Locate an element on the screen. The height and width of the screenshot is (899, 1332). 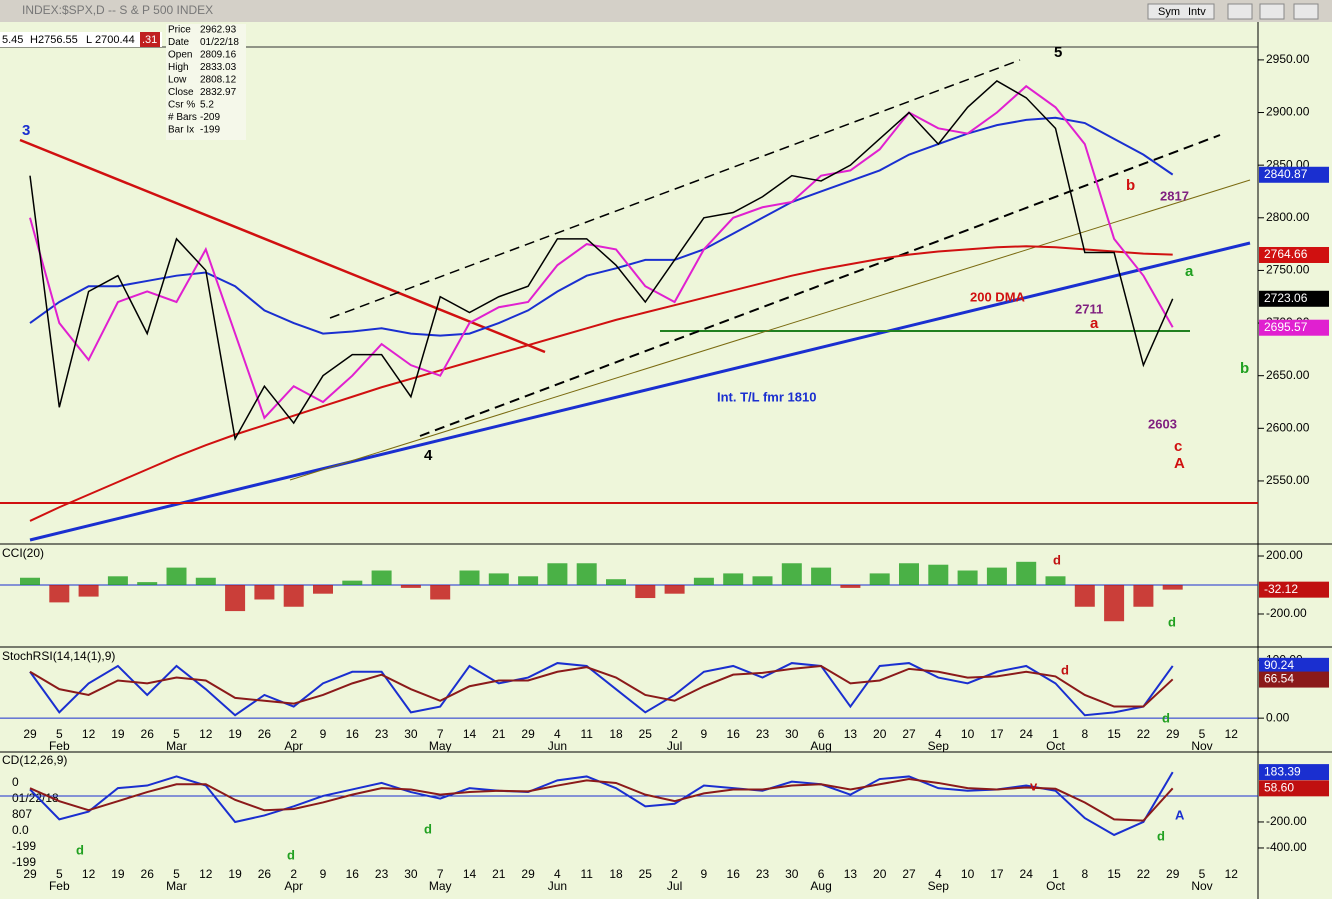
annotation: 4 is located at coordinates (428, 455).